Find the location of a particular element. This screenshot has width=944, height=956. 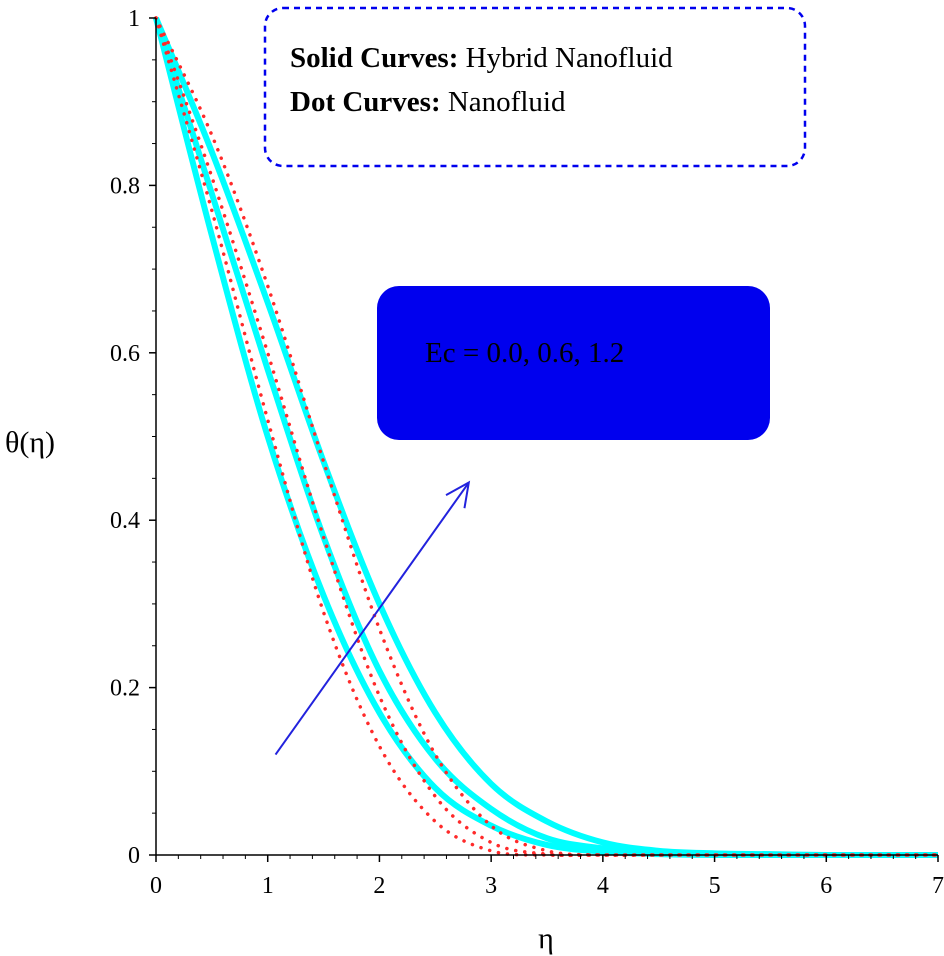

y-tick-label: 0.2 is located at coordinates (125, 689).